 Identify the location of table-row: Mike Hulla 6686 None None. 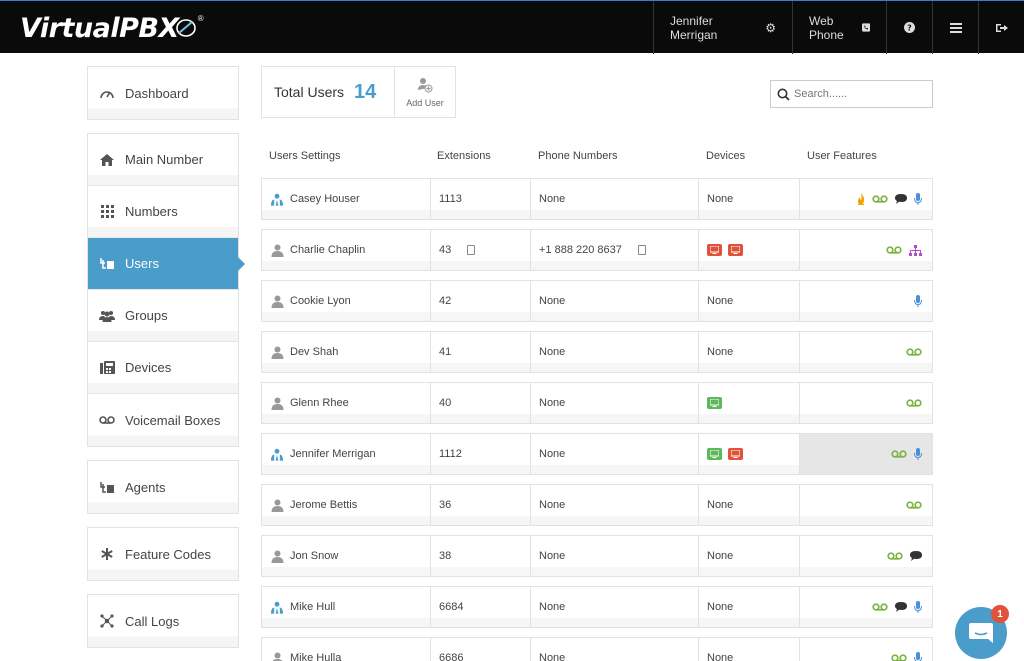
(597, 649).